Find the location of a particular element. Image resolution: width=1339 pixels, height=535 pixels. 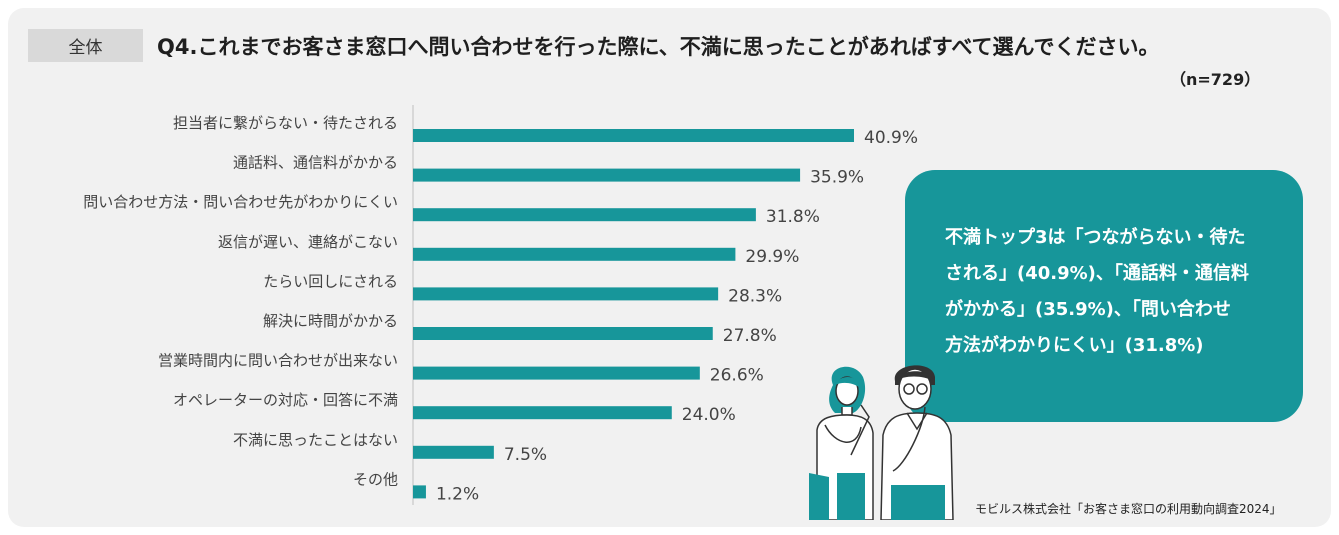

category-label: 通話料、通信料がかかる is located at coordinates (315, 163).